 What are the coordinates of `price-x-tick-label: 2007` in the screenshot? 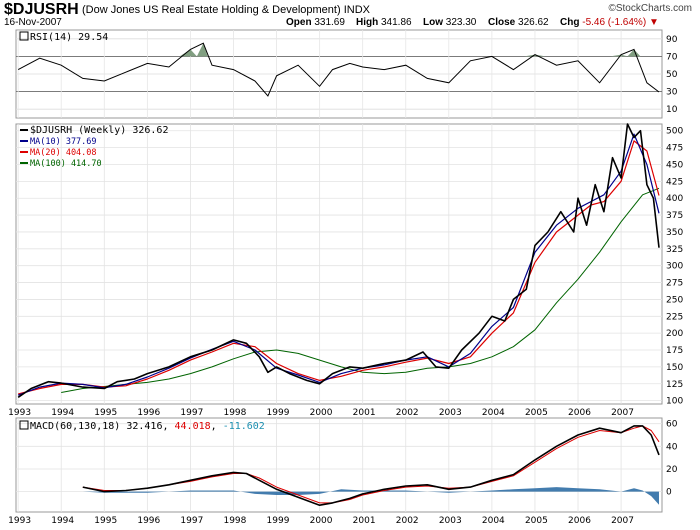 It's located at (622, 413).